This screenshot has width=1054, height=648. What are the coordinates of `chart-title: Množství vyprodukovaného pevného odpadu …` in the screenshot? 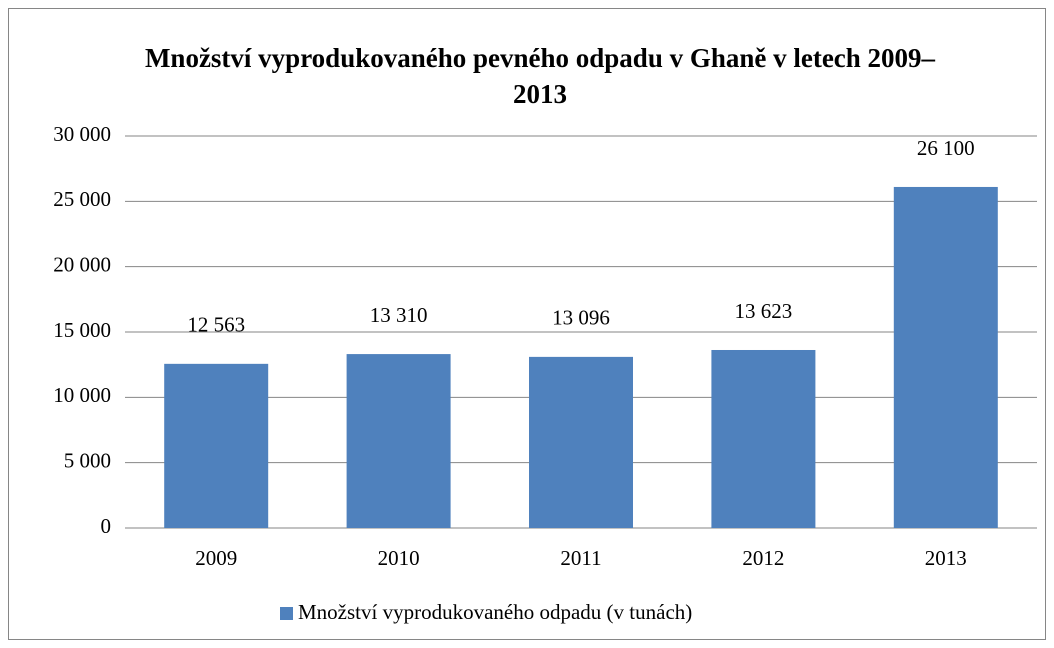 It's located at (540, 76).